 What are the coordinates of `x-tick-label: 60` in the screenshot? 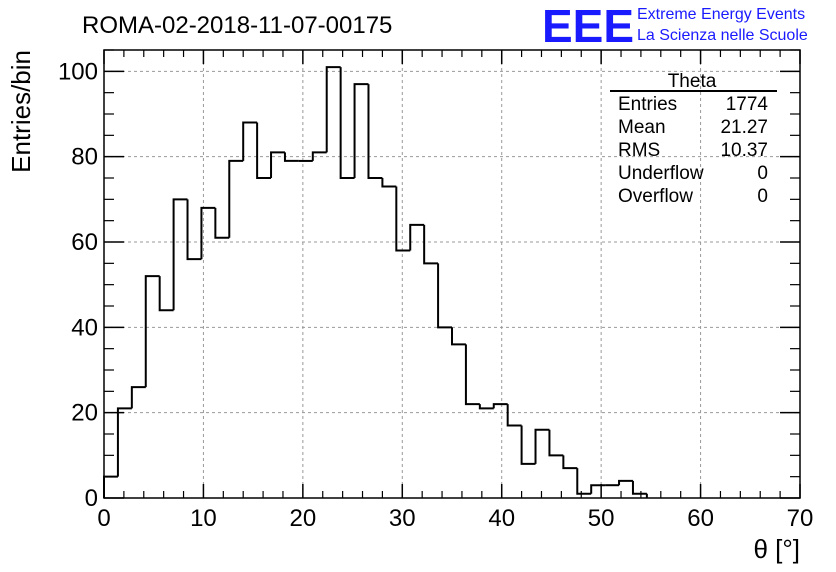 It's located at (700, 518).